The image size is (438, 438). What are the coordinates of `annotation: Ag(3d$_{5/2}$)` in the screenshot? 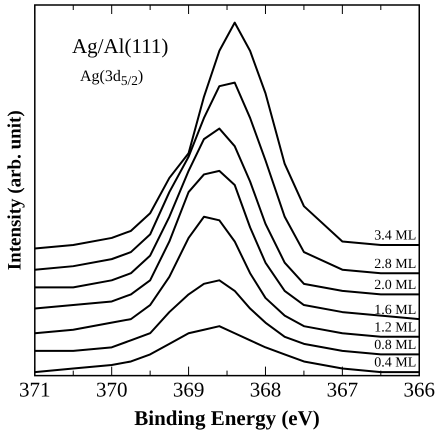 It's located at (112, 79).